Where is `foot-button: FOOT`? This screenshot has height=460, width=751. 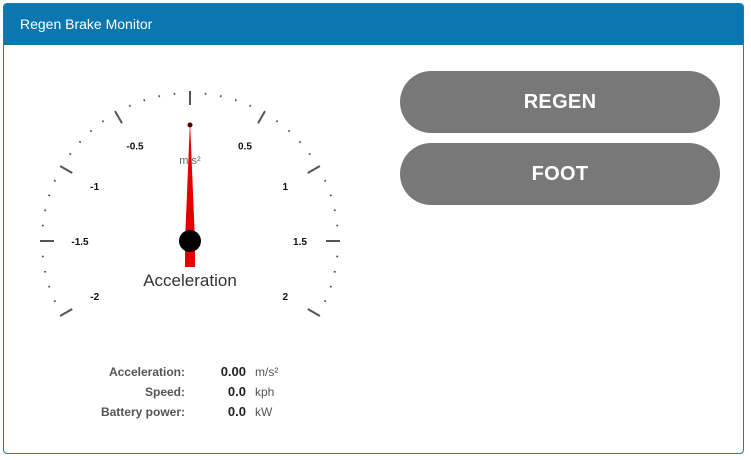 foot-button: FOOT is located at coordinates (560, 174).